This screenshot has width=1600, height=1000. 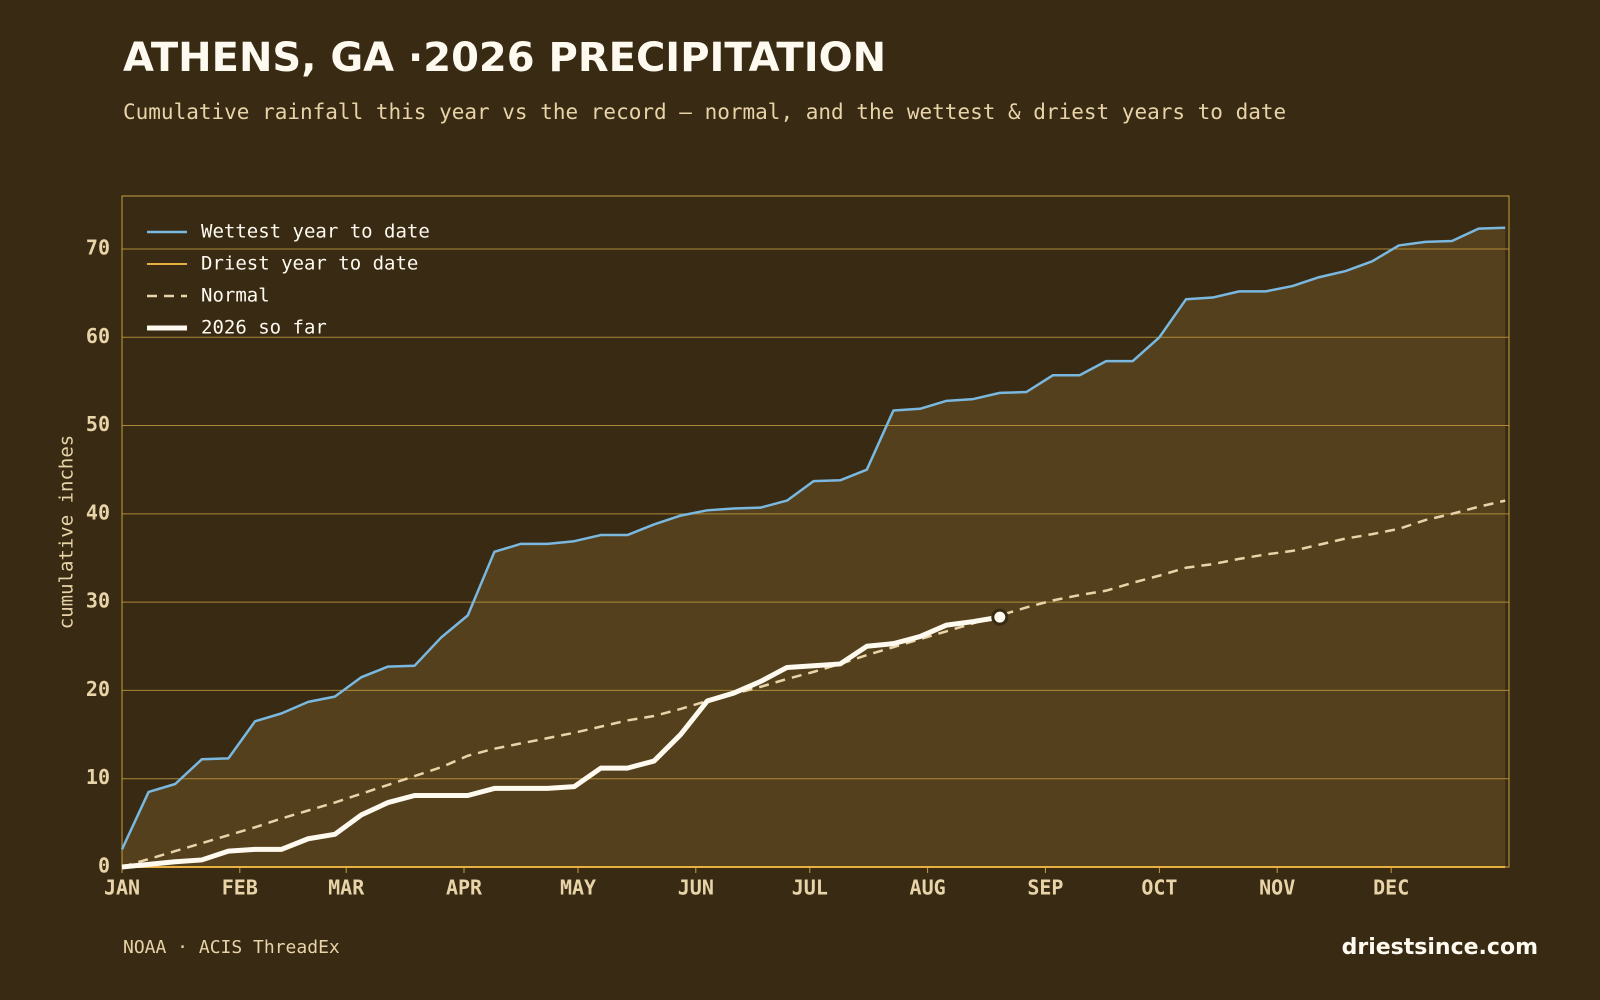 What do you see at coordinates (1440, 947) in the screenshot?
I see `brand: driestsince.com` at bounding box center [1440, 947].